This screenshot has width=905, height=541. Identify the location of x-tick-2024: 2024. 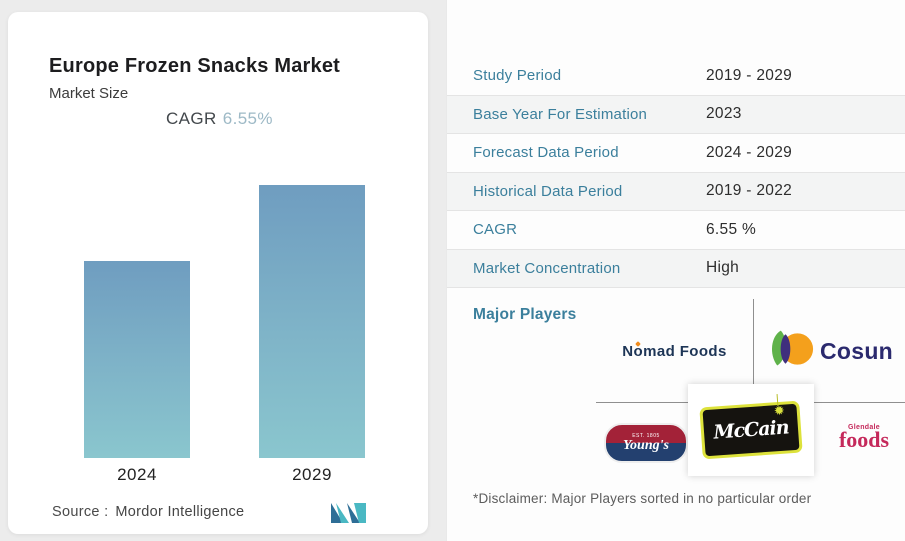
(137, 474).